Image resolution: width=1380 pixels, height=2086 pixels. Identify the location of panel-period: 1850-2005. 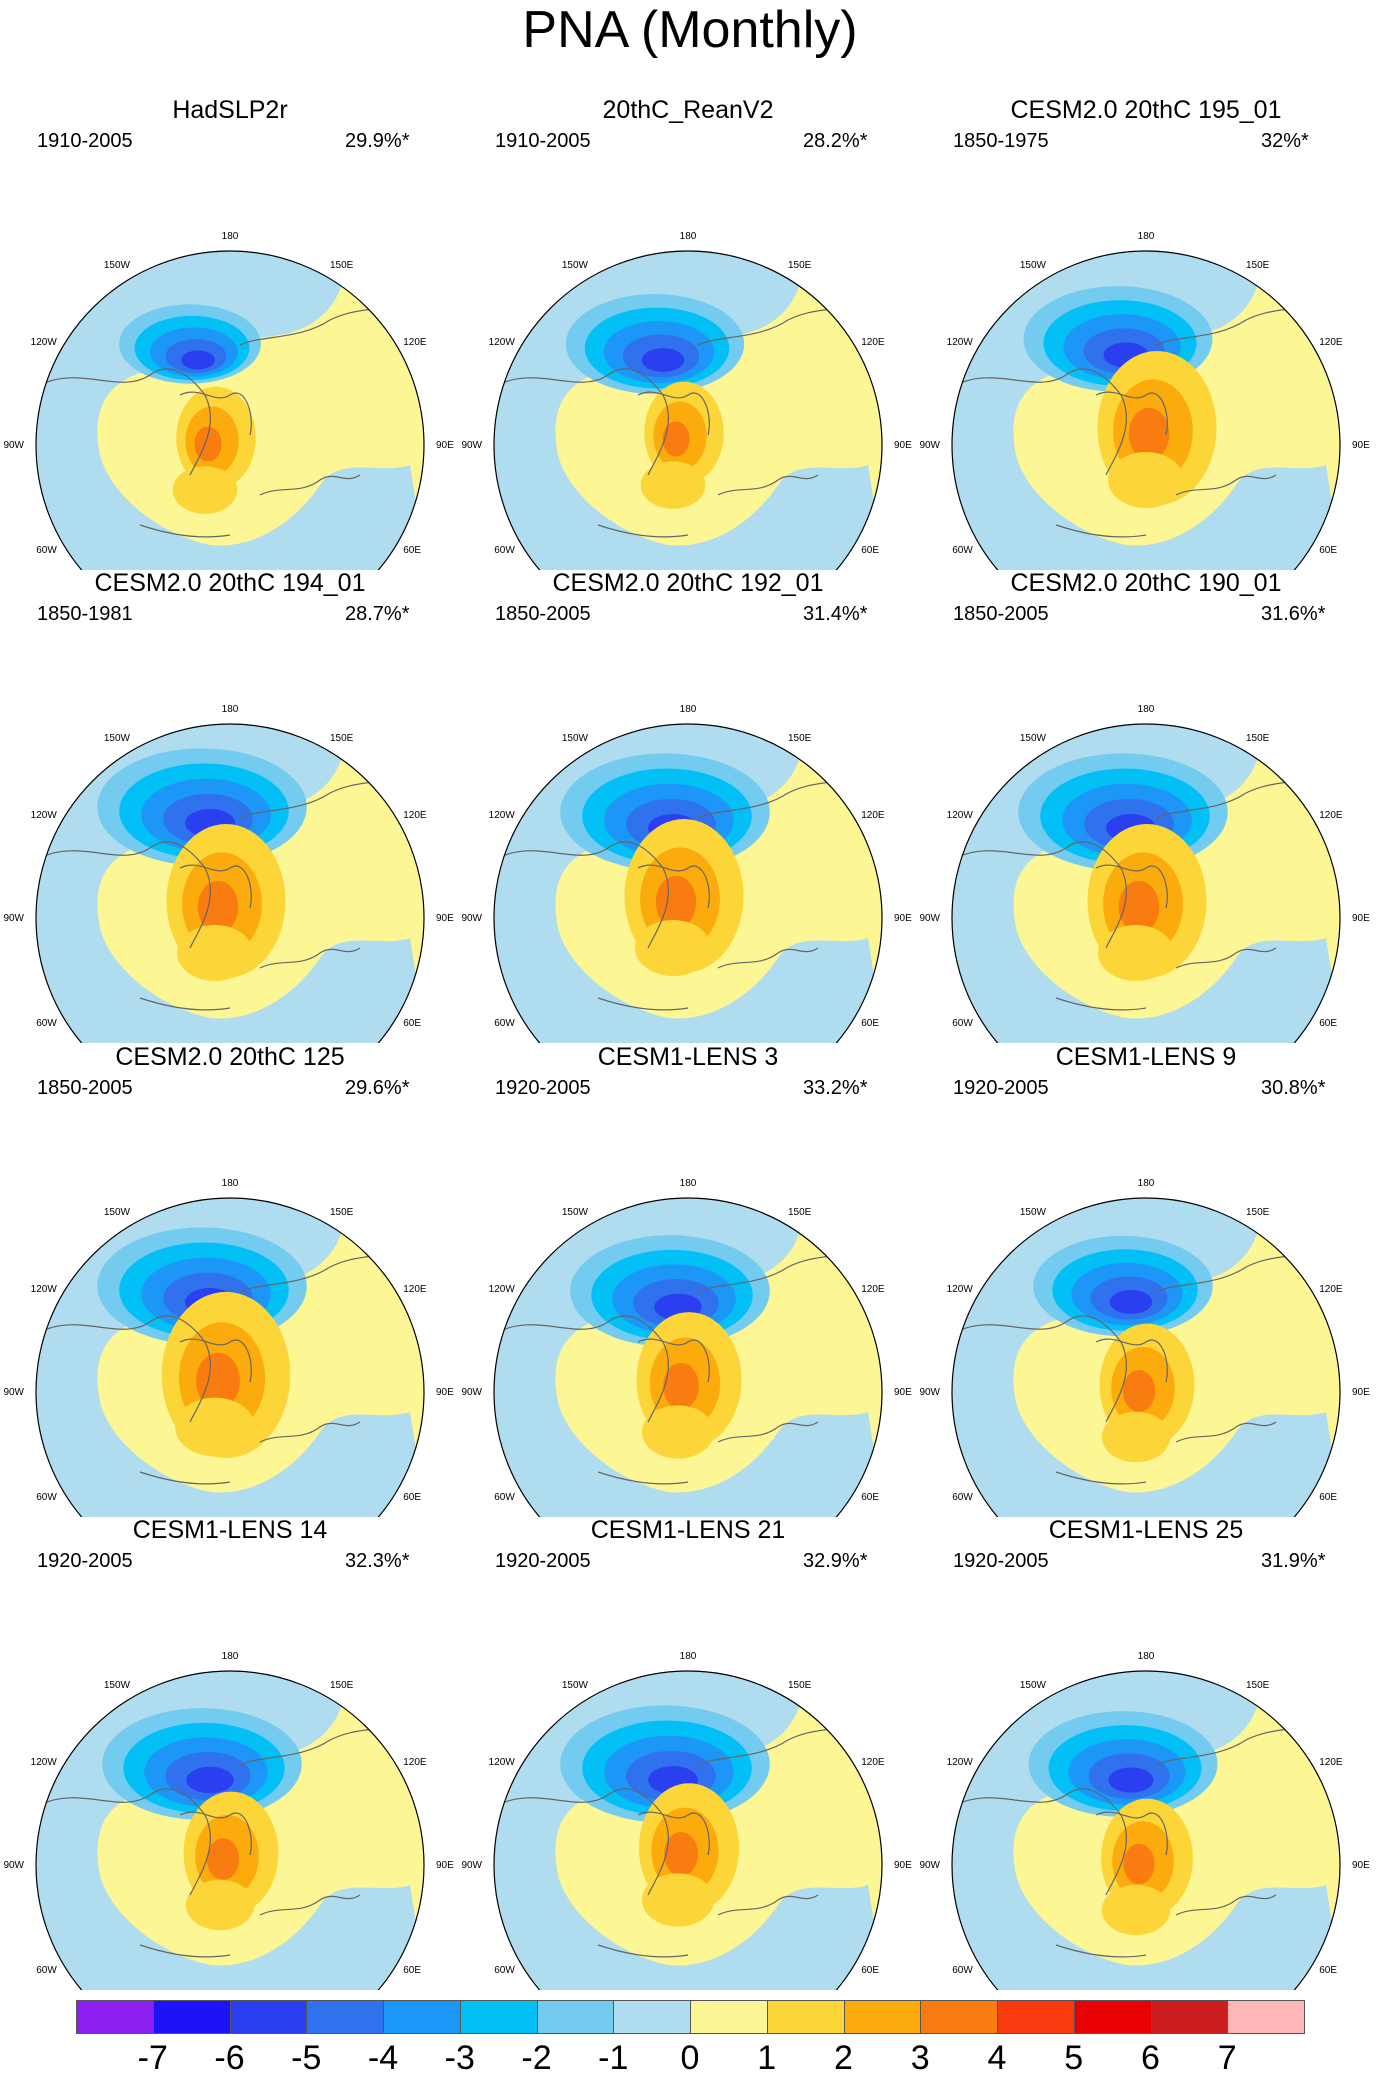
(1001, 614).